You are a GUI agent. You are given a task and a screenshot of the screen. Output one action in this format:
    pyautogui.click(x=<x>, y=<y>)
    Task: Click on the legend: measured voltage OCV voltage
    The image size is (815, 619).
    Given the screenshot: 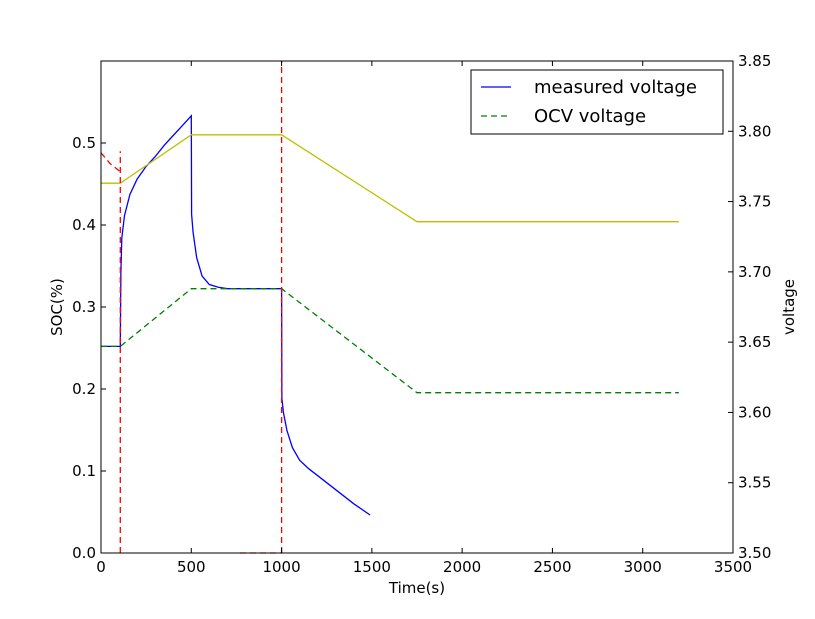 What is the action you would take?
    pyautogui.click(x=597, y=102)
    